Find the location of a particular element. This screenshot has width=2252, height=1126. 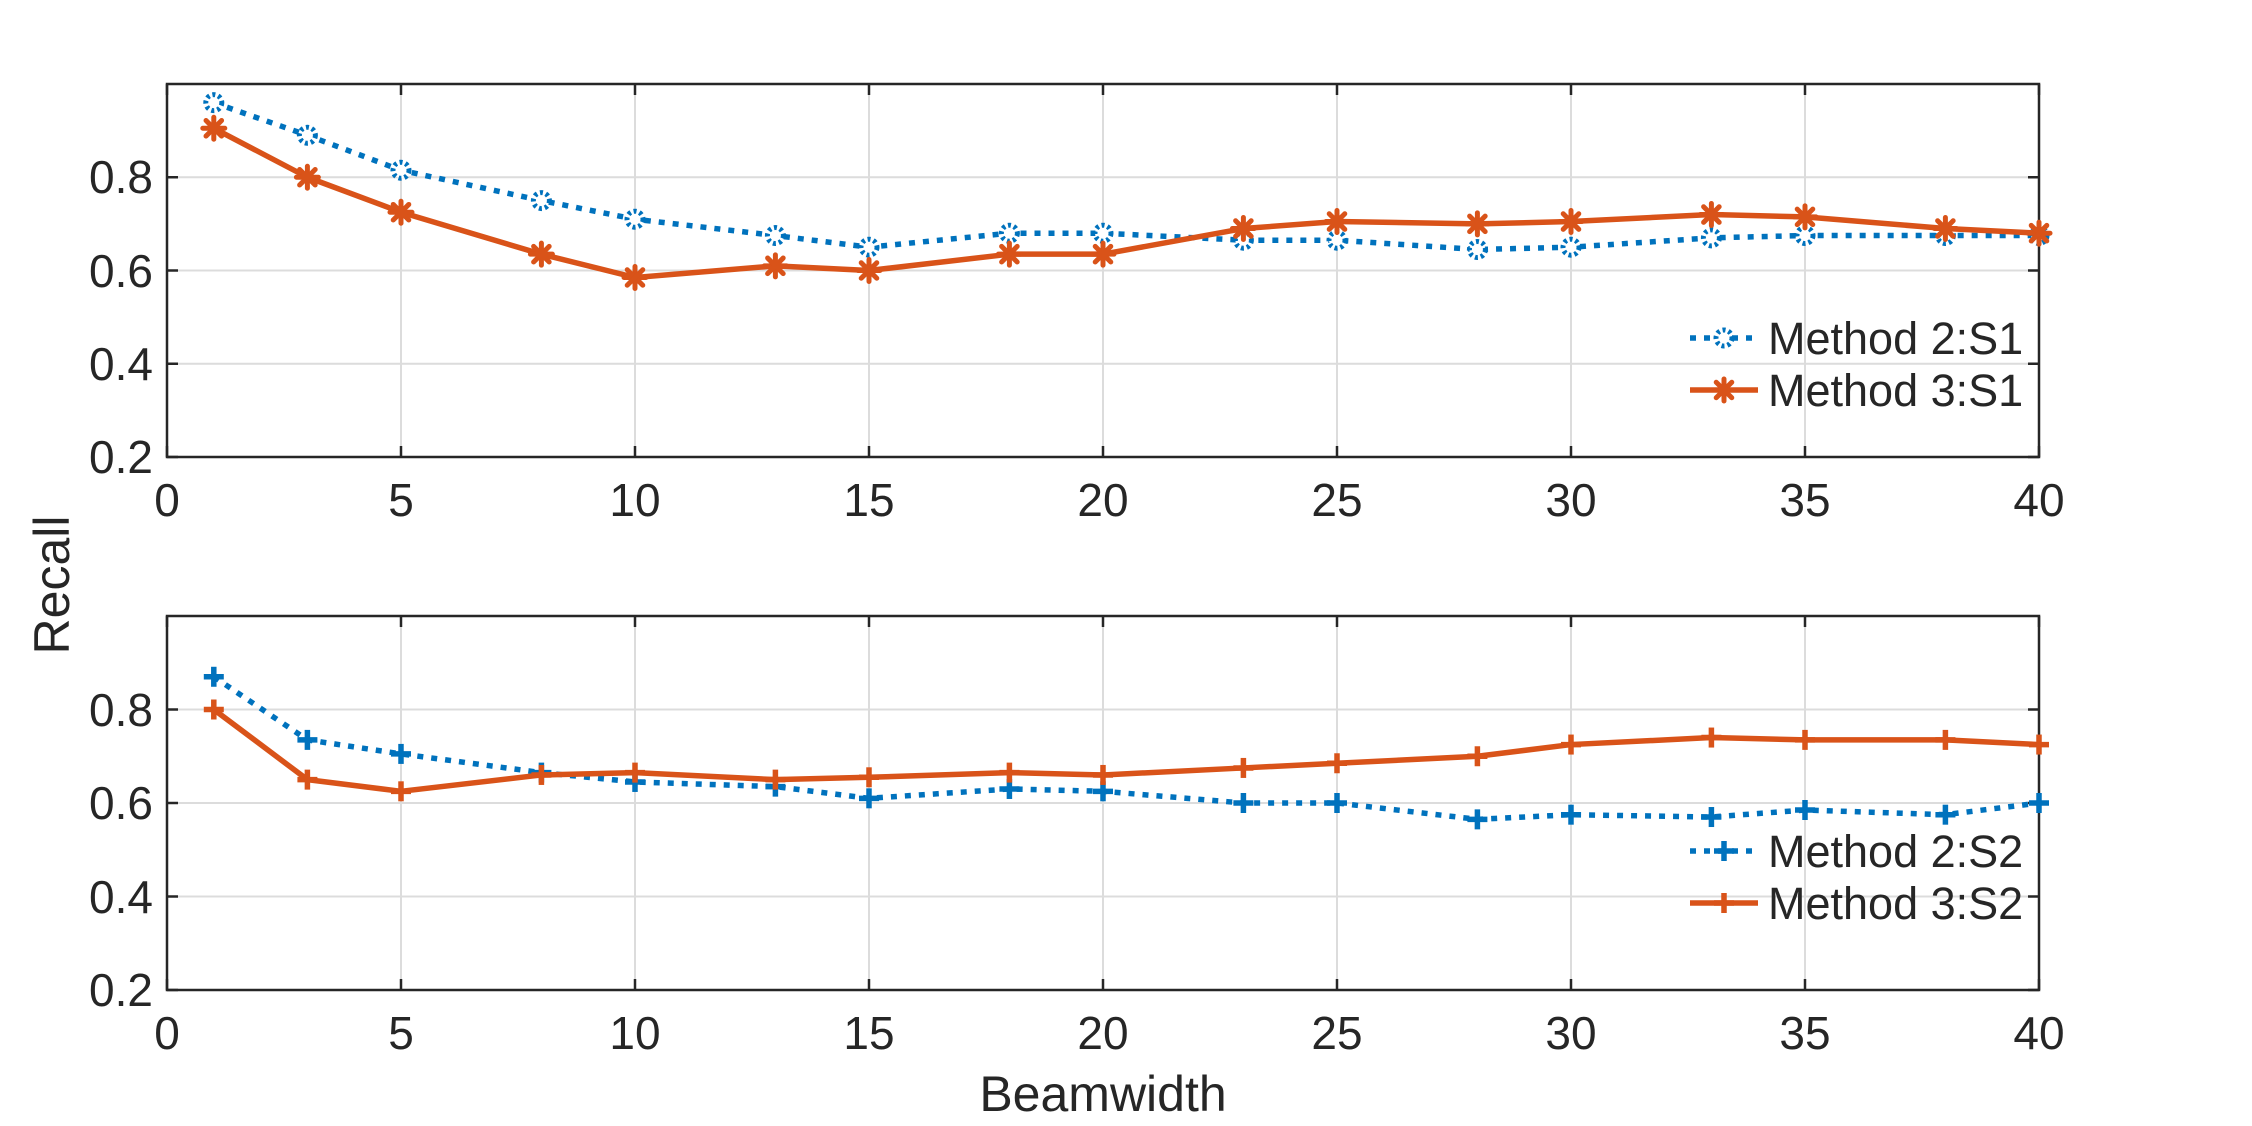

x-tick-label: 30 is located at coordinates (1571, 500).